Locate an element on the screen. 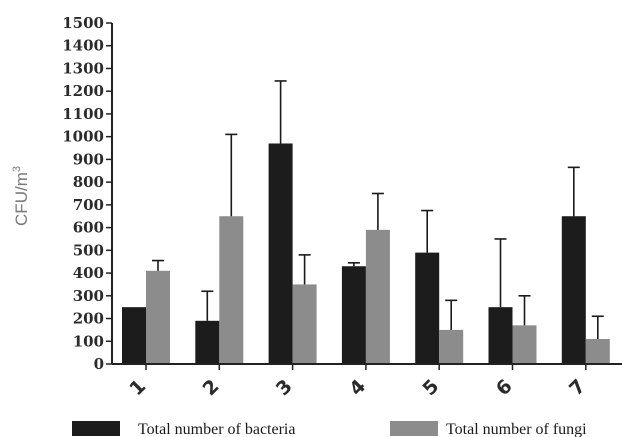 This screenshot has height=437, width=622. y-tick-label: 800 is located at coordinates (88, 182).